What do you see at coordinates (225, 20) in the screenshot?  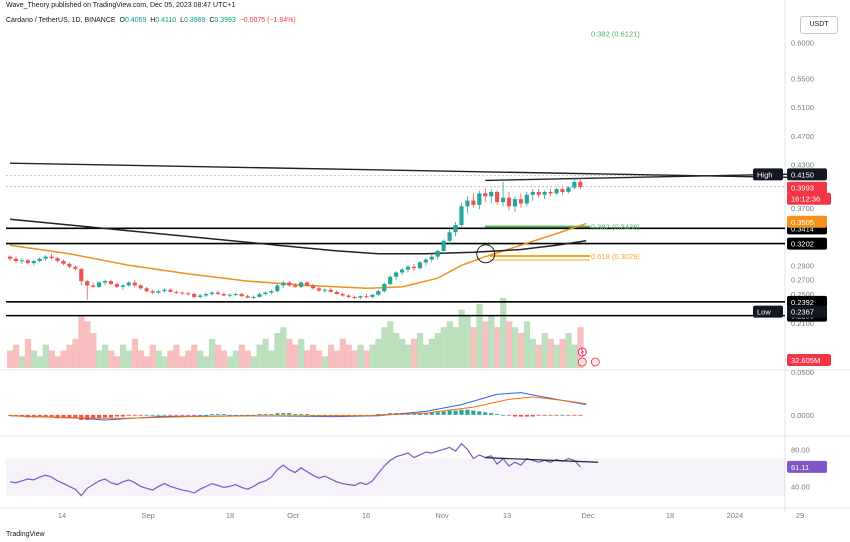 I see `ohlc-close: 0.3993` at bounding box center [225, 20].